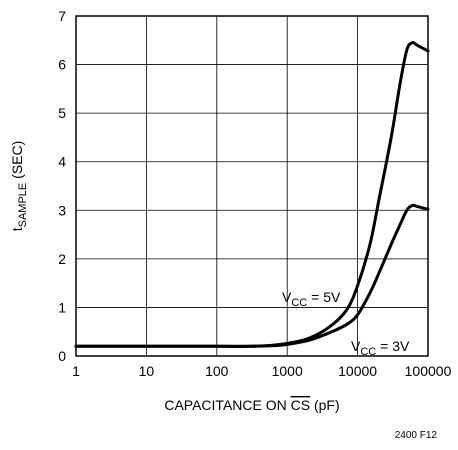 This screenshot has height=450, width=458. What do you see at coordinates (311, 299) in the screenshot?
I see `series-label-5v: VCC = 5V` at bounding box center [311, 299].